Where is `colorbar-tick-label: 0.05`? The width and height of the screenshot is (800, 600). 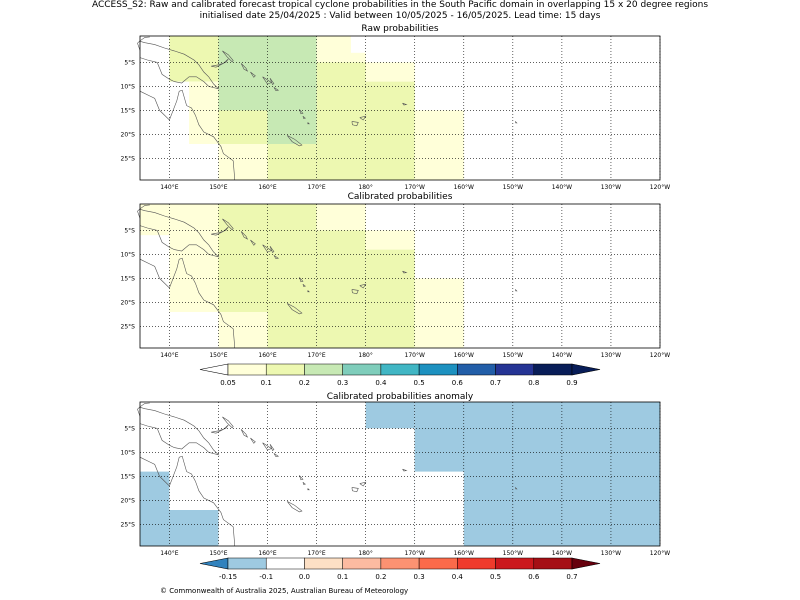
colorbar-tick-label: 0.05 is located at coordinates (228, 383).